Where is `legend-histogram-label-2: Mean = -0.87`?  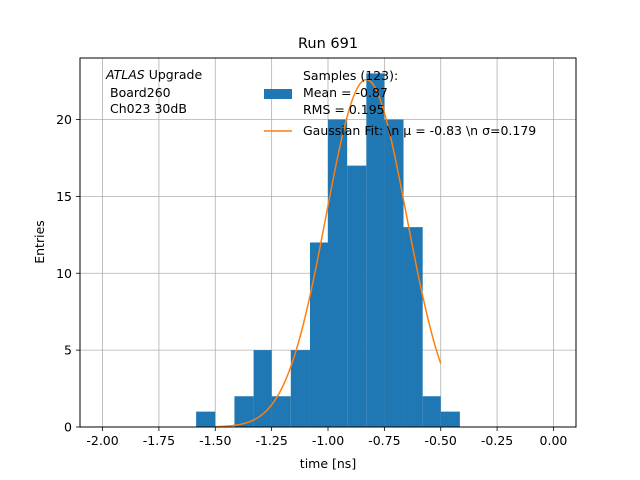
legend-histogram-label-2: Mean = -0.87 is located at coordinates (345, 92).